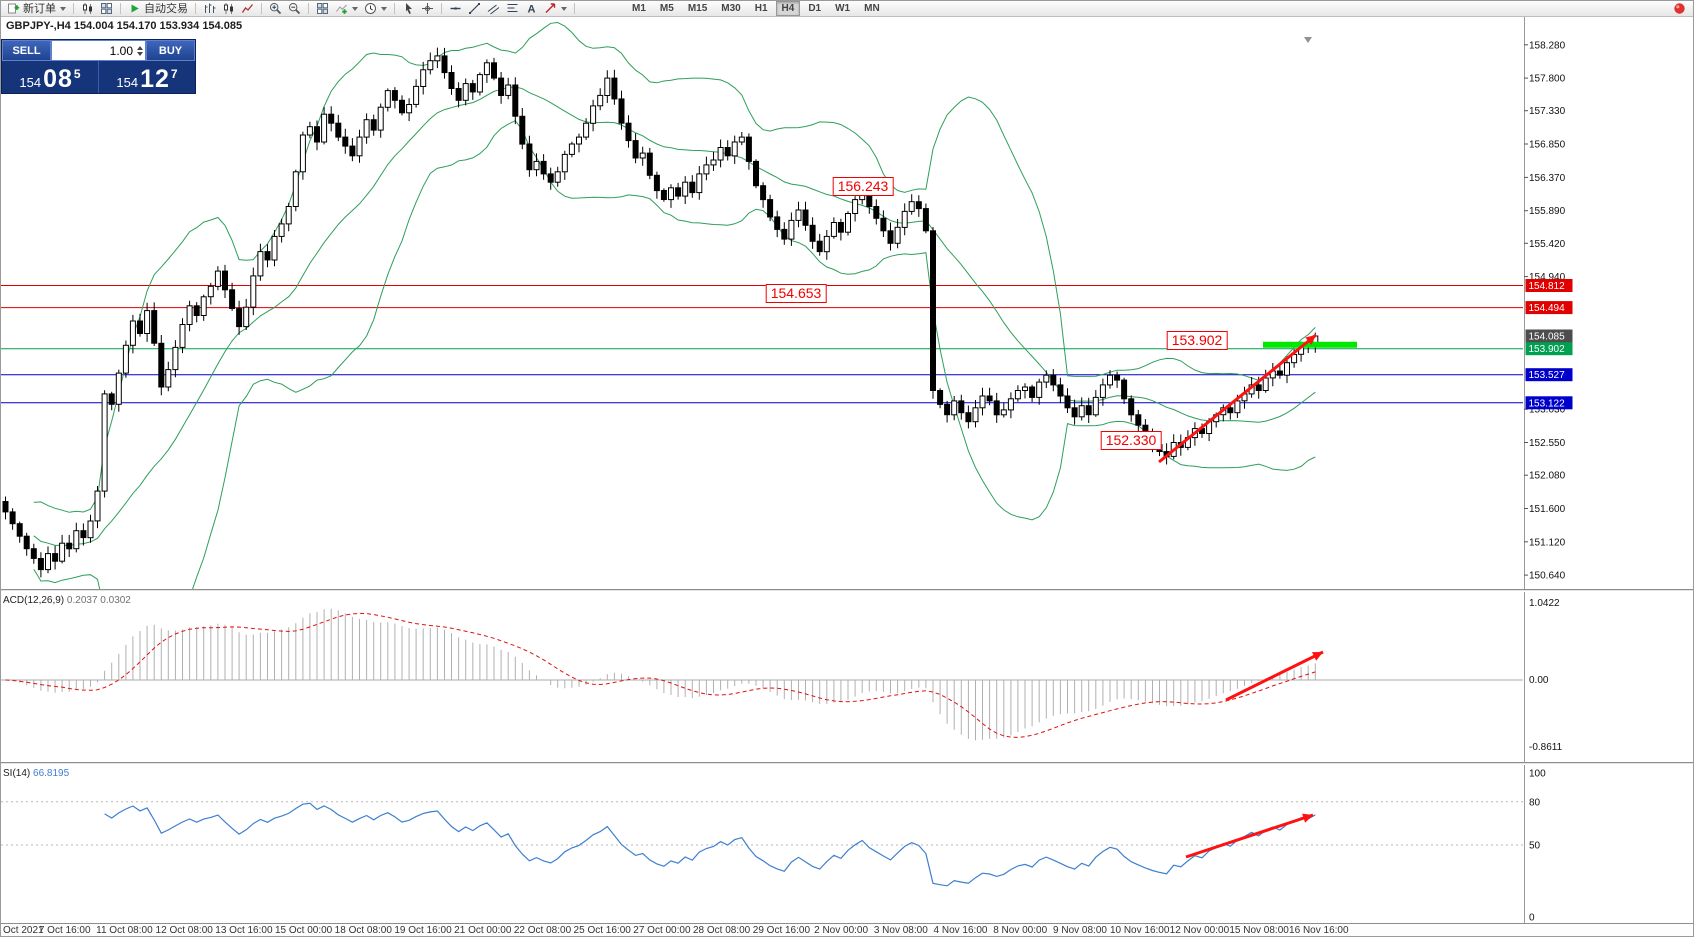 This screenshot has height=937, width=1694. I want to click on trend-arrow-main, so click(1237, 398).